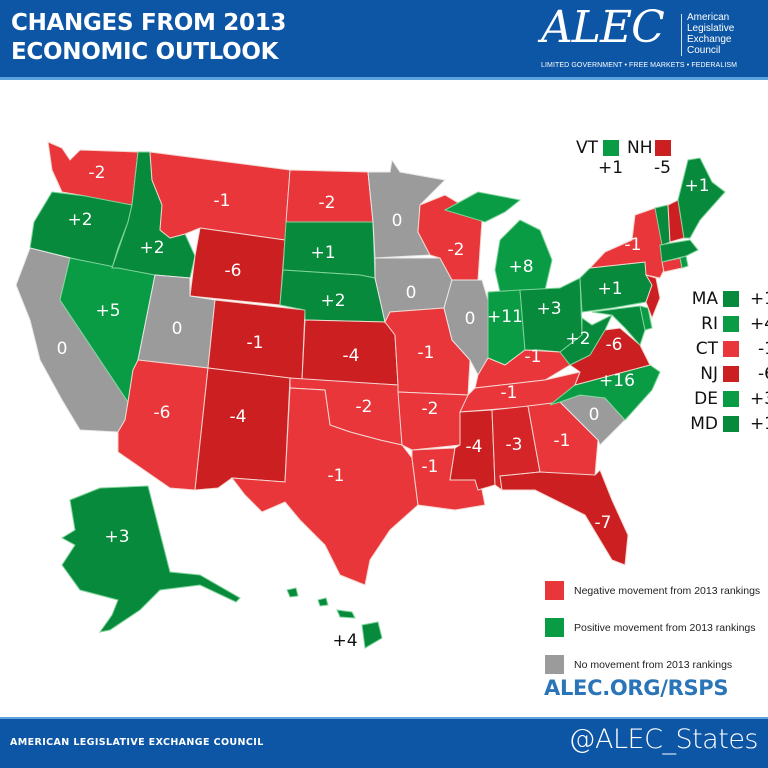 This screenshot has height=768, width=768. I want to click on value-ga: -1, so click(562, 441).